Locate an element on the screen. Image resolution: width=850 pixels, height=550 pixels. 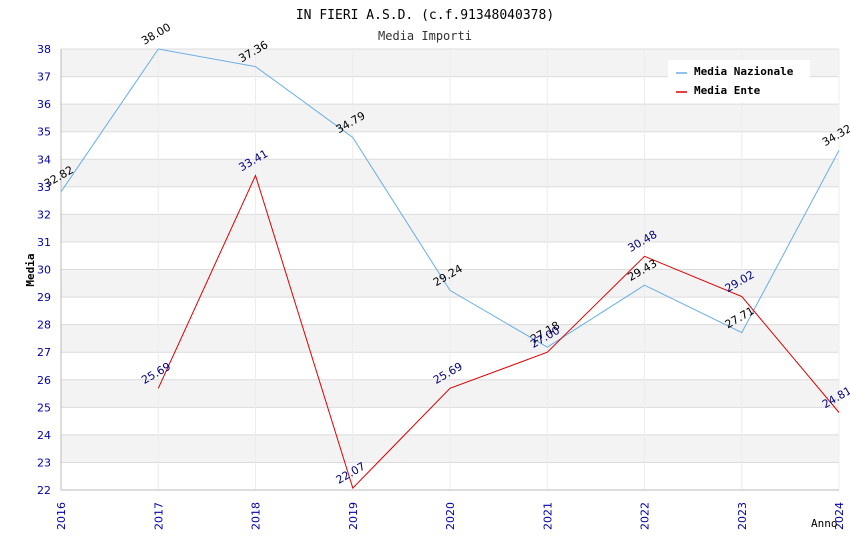
y-axis-label: Media is located at coordinates (30, 269).